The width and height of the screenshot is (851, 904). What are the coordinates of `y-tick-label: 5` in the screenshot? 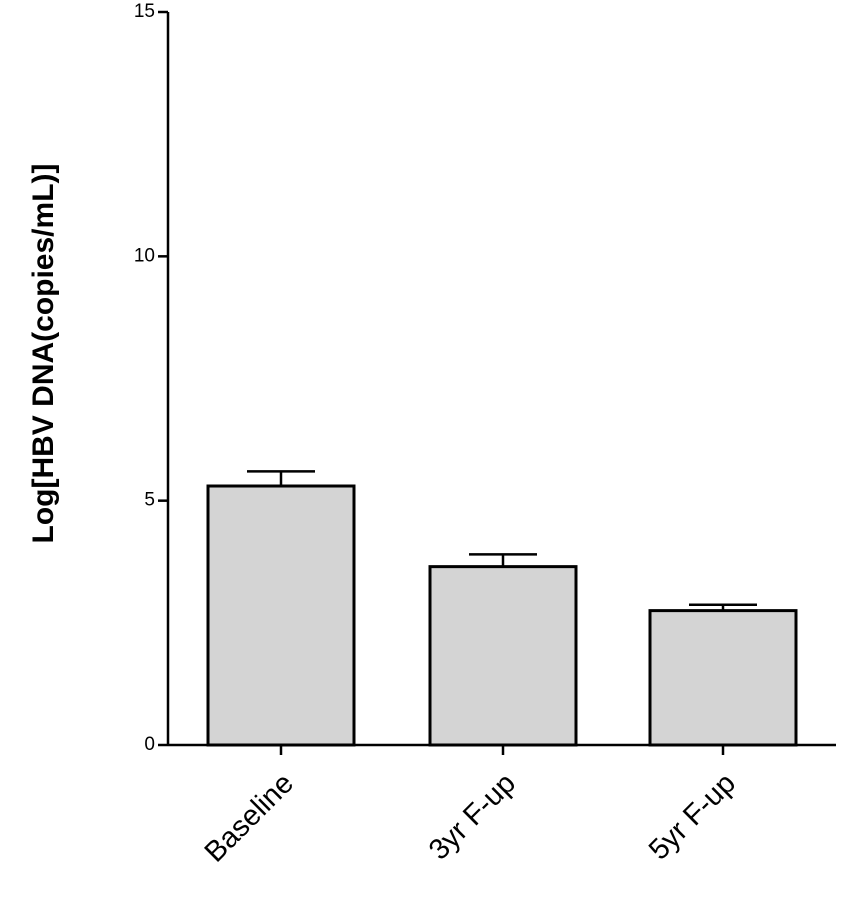 It's located at (149, 500).